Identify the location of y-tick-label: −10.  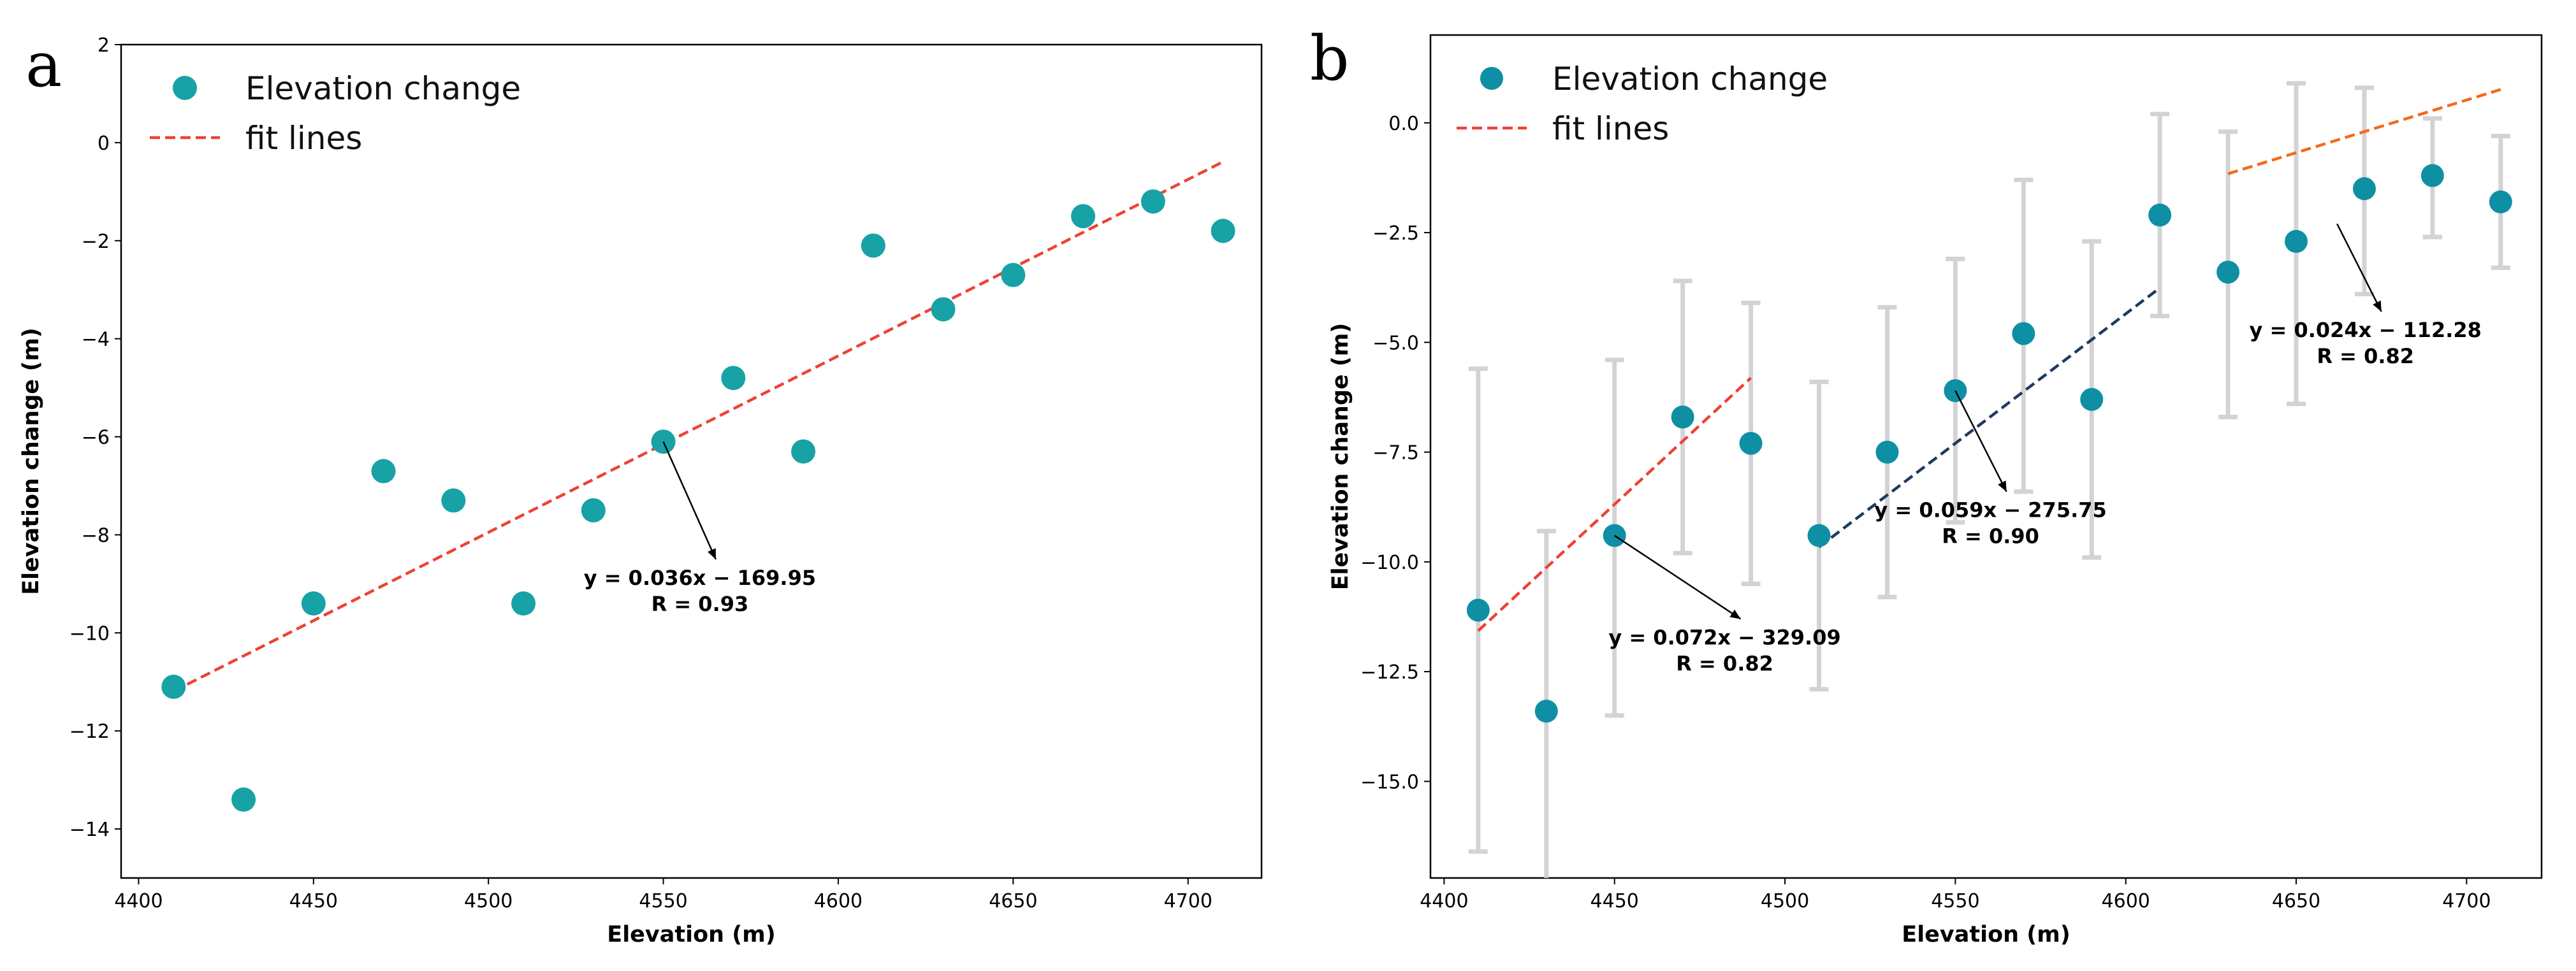
(89, 633).